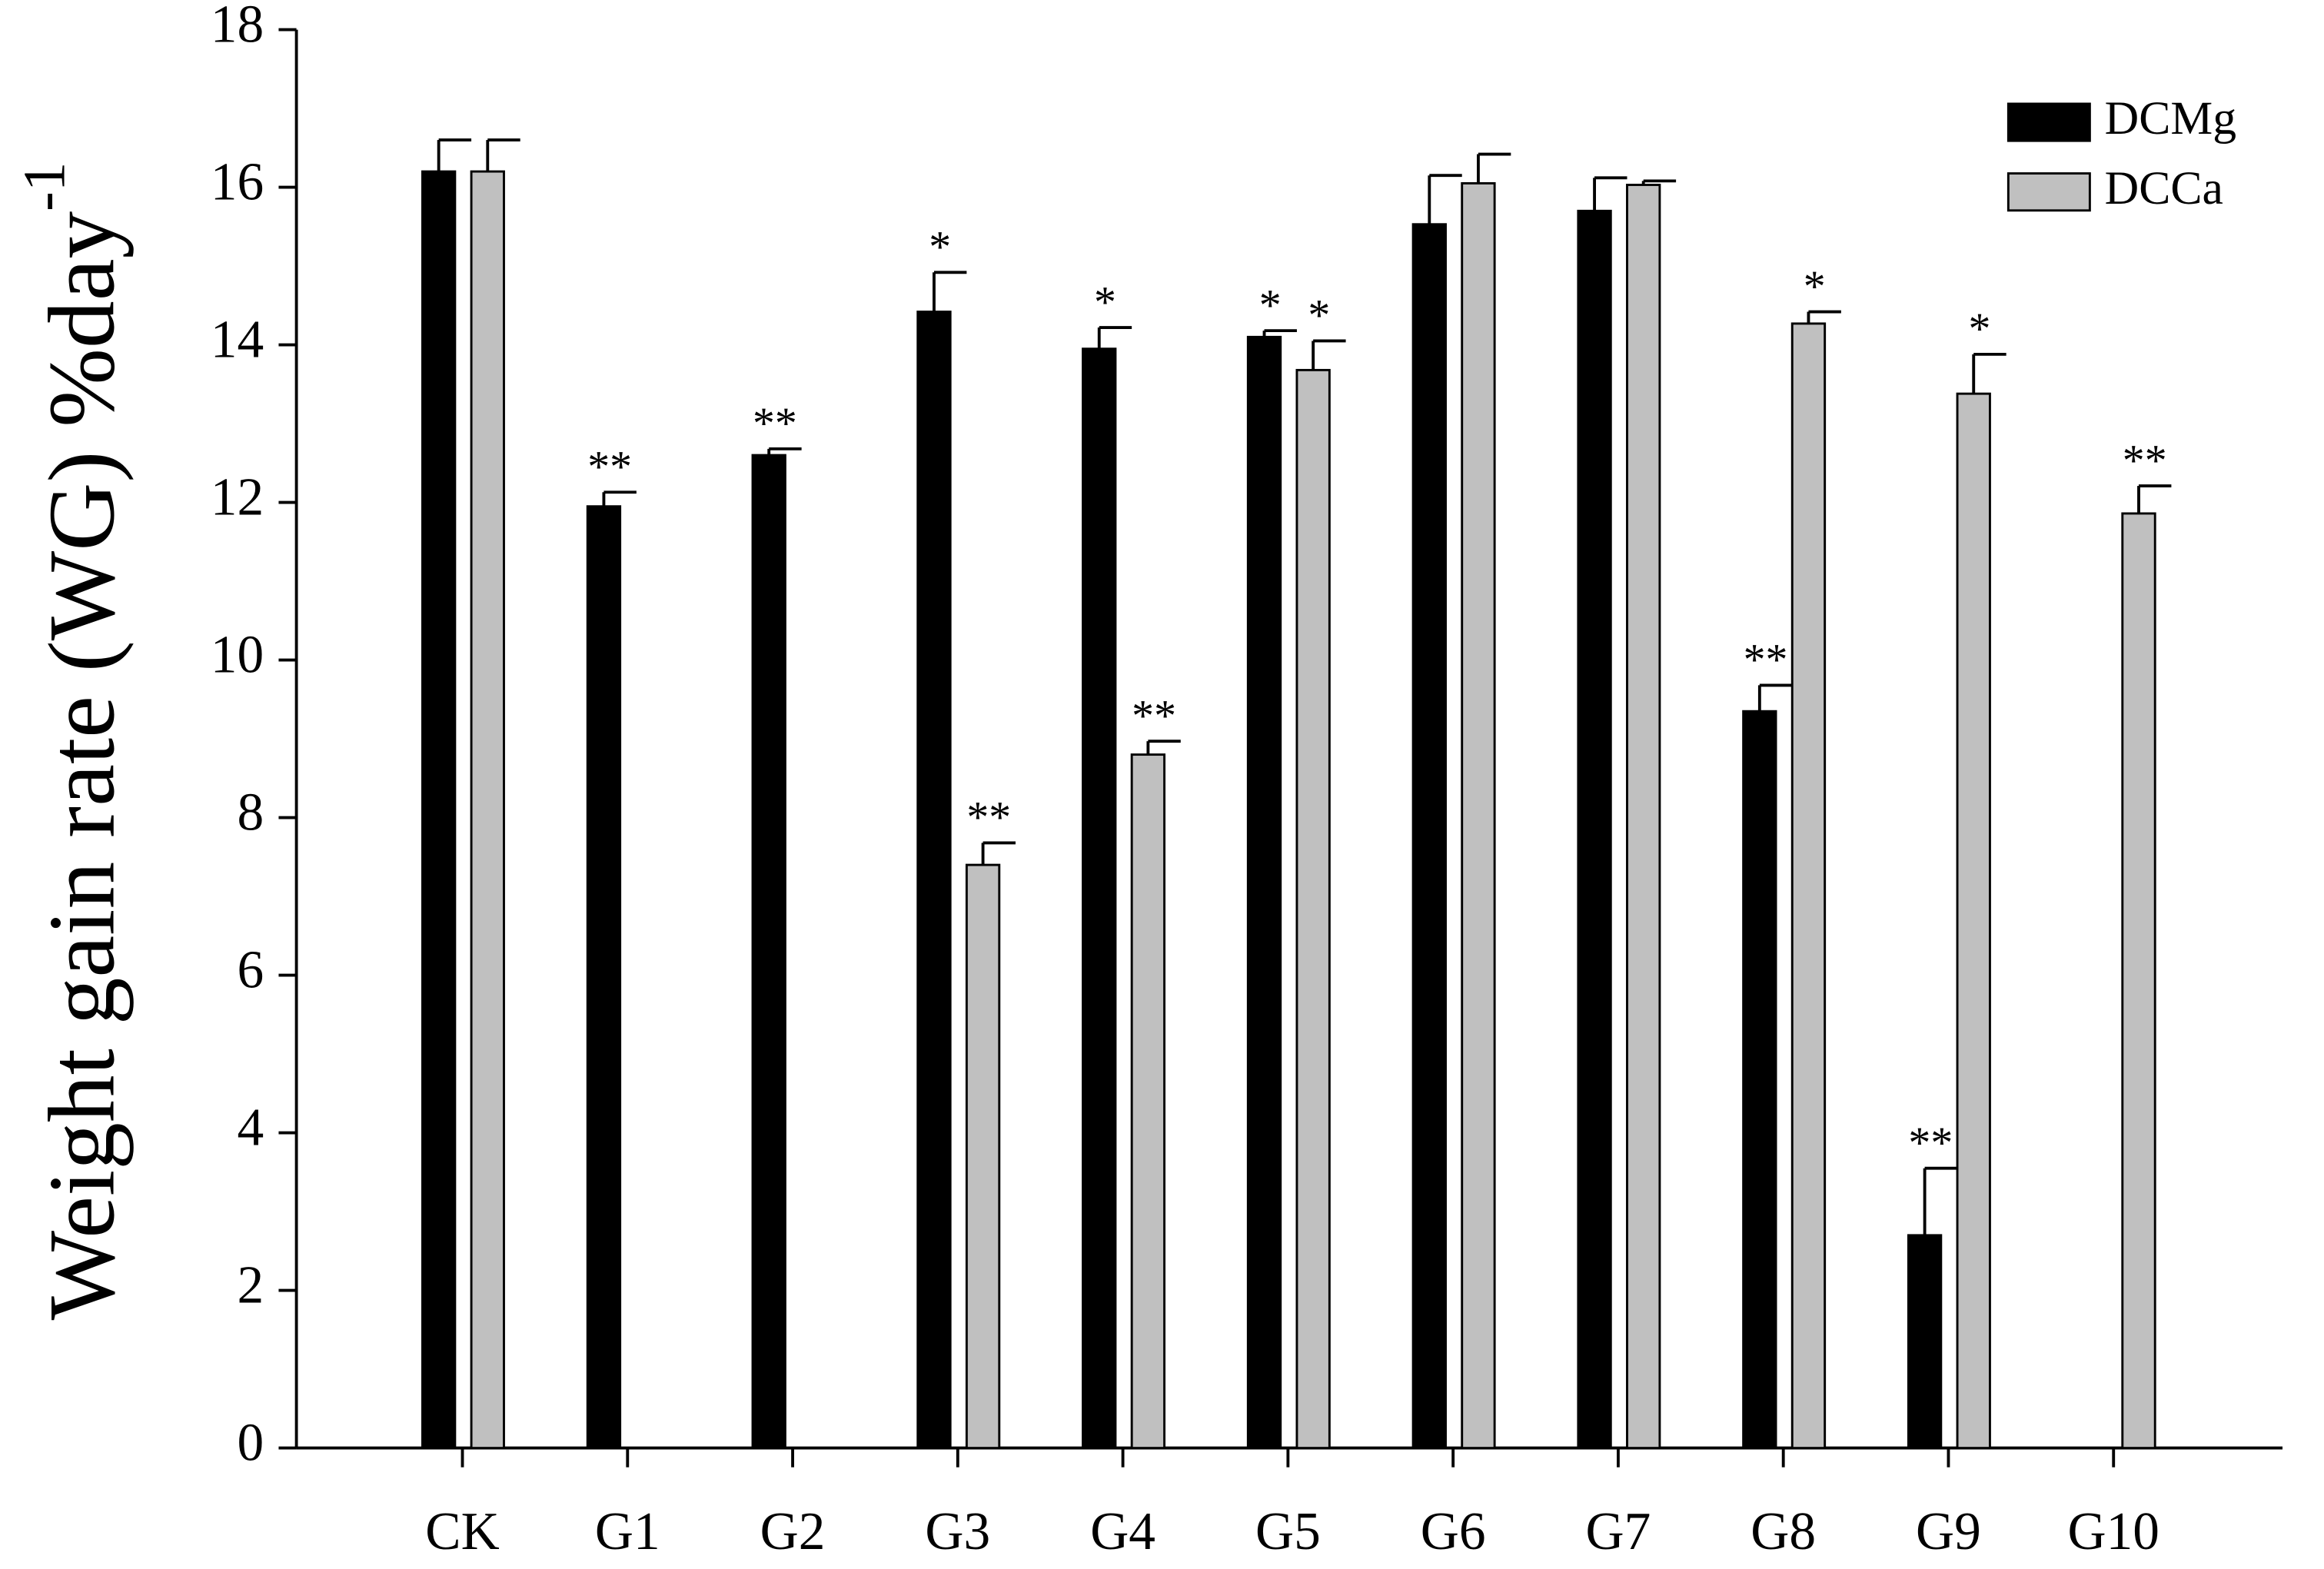 This screenshot has width=2324, height=1569. Describe the element at coordinates (2113, 1531) in the screenshot. I see `x-tick-label: G10` at that location.